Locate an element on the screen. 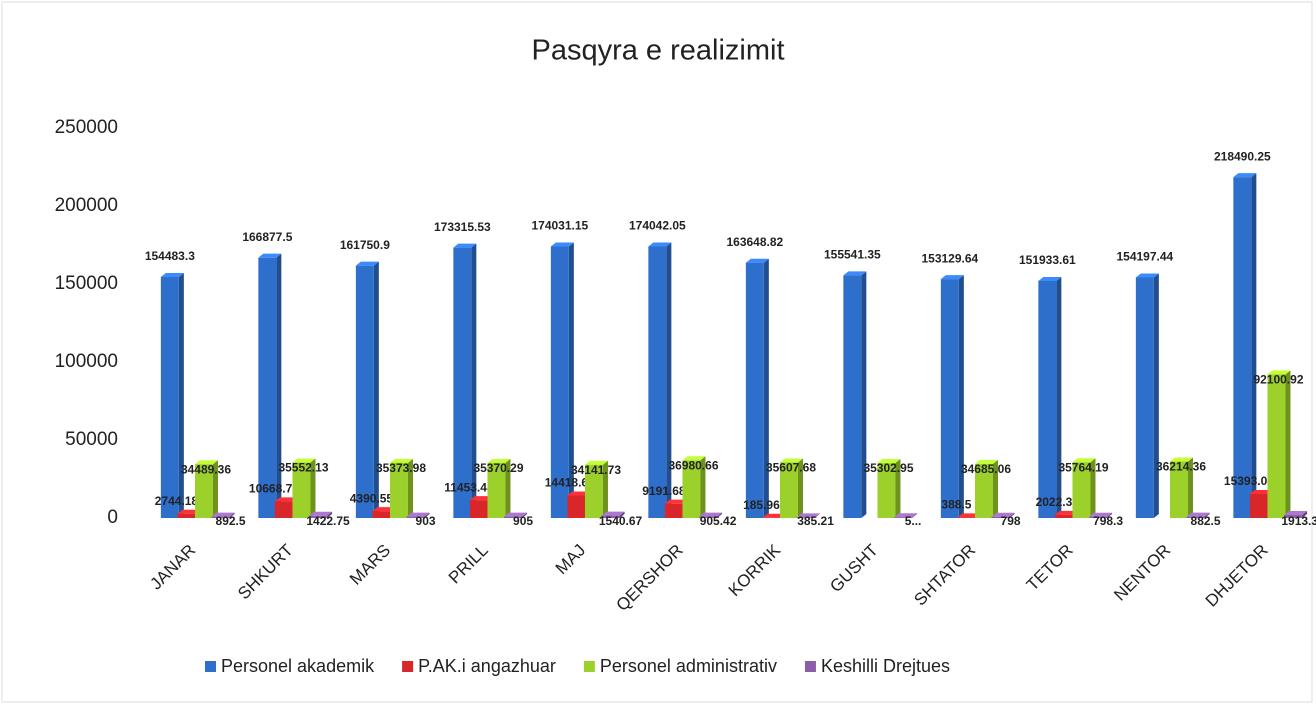 The image size is (1316, 706). data-label: 798.3 is located at coordinates (1108, 521).